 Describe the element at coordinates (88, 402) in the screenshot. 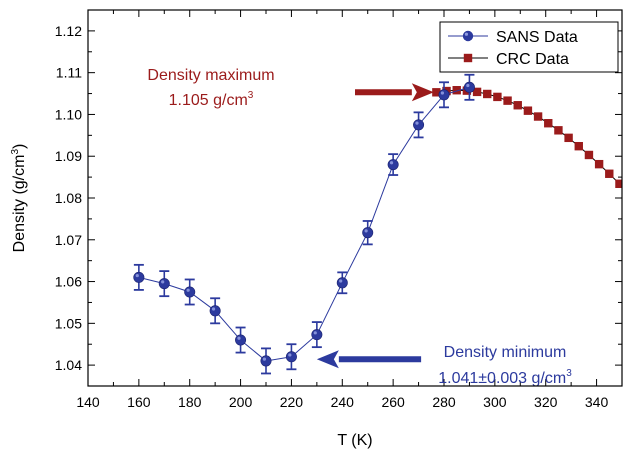

I see `x-tick-label: 140` at that location.